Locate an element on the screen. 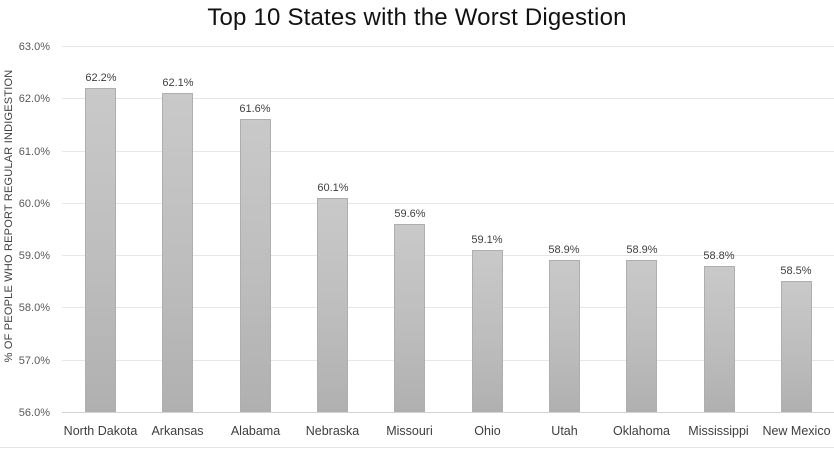 This screenshot has width=834, height=450. bar-value-label: 58.8% is located at coordinates (719, 256).